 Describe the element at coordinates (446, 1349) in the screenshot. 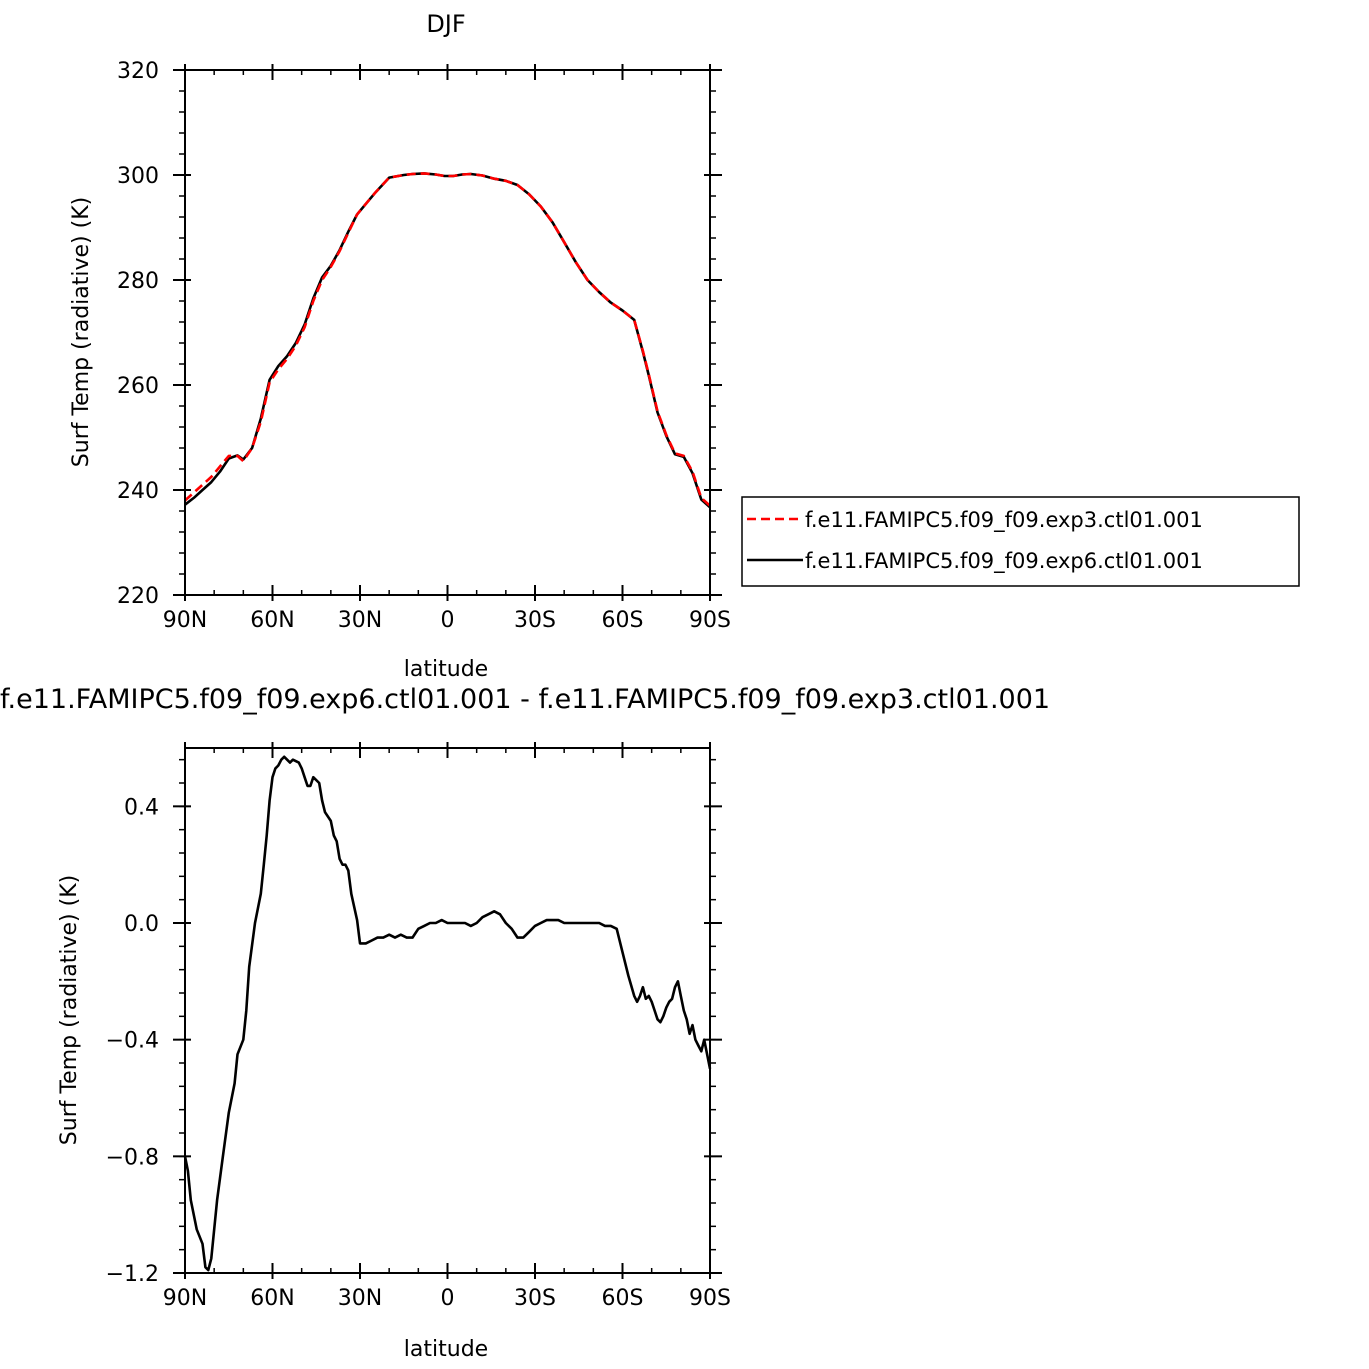

I see `bottom-plot-xlabel: latitude` at that location.